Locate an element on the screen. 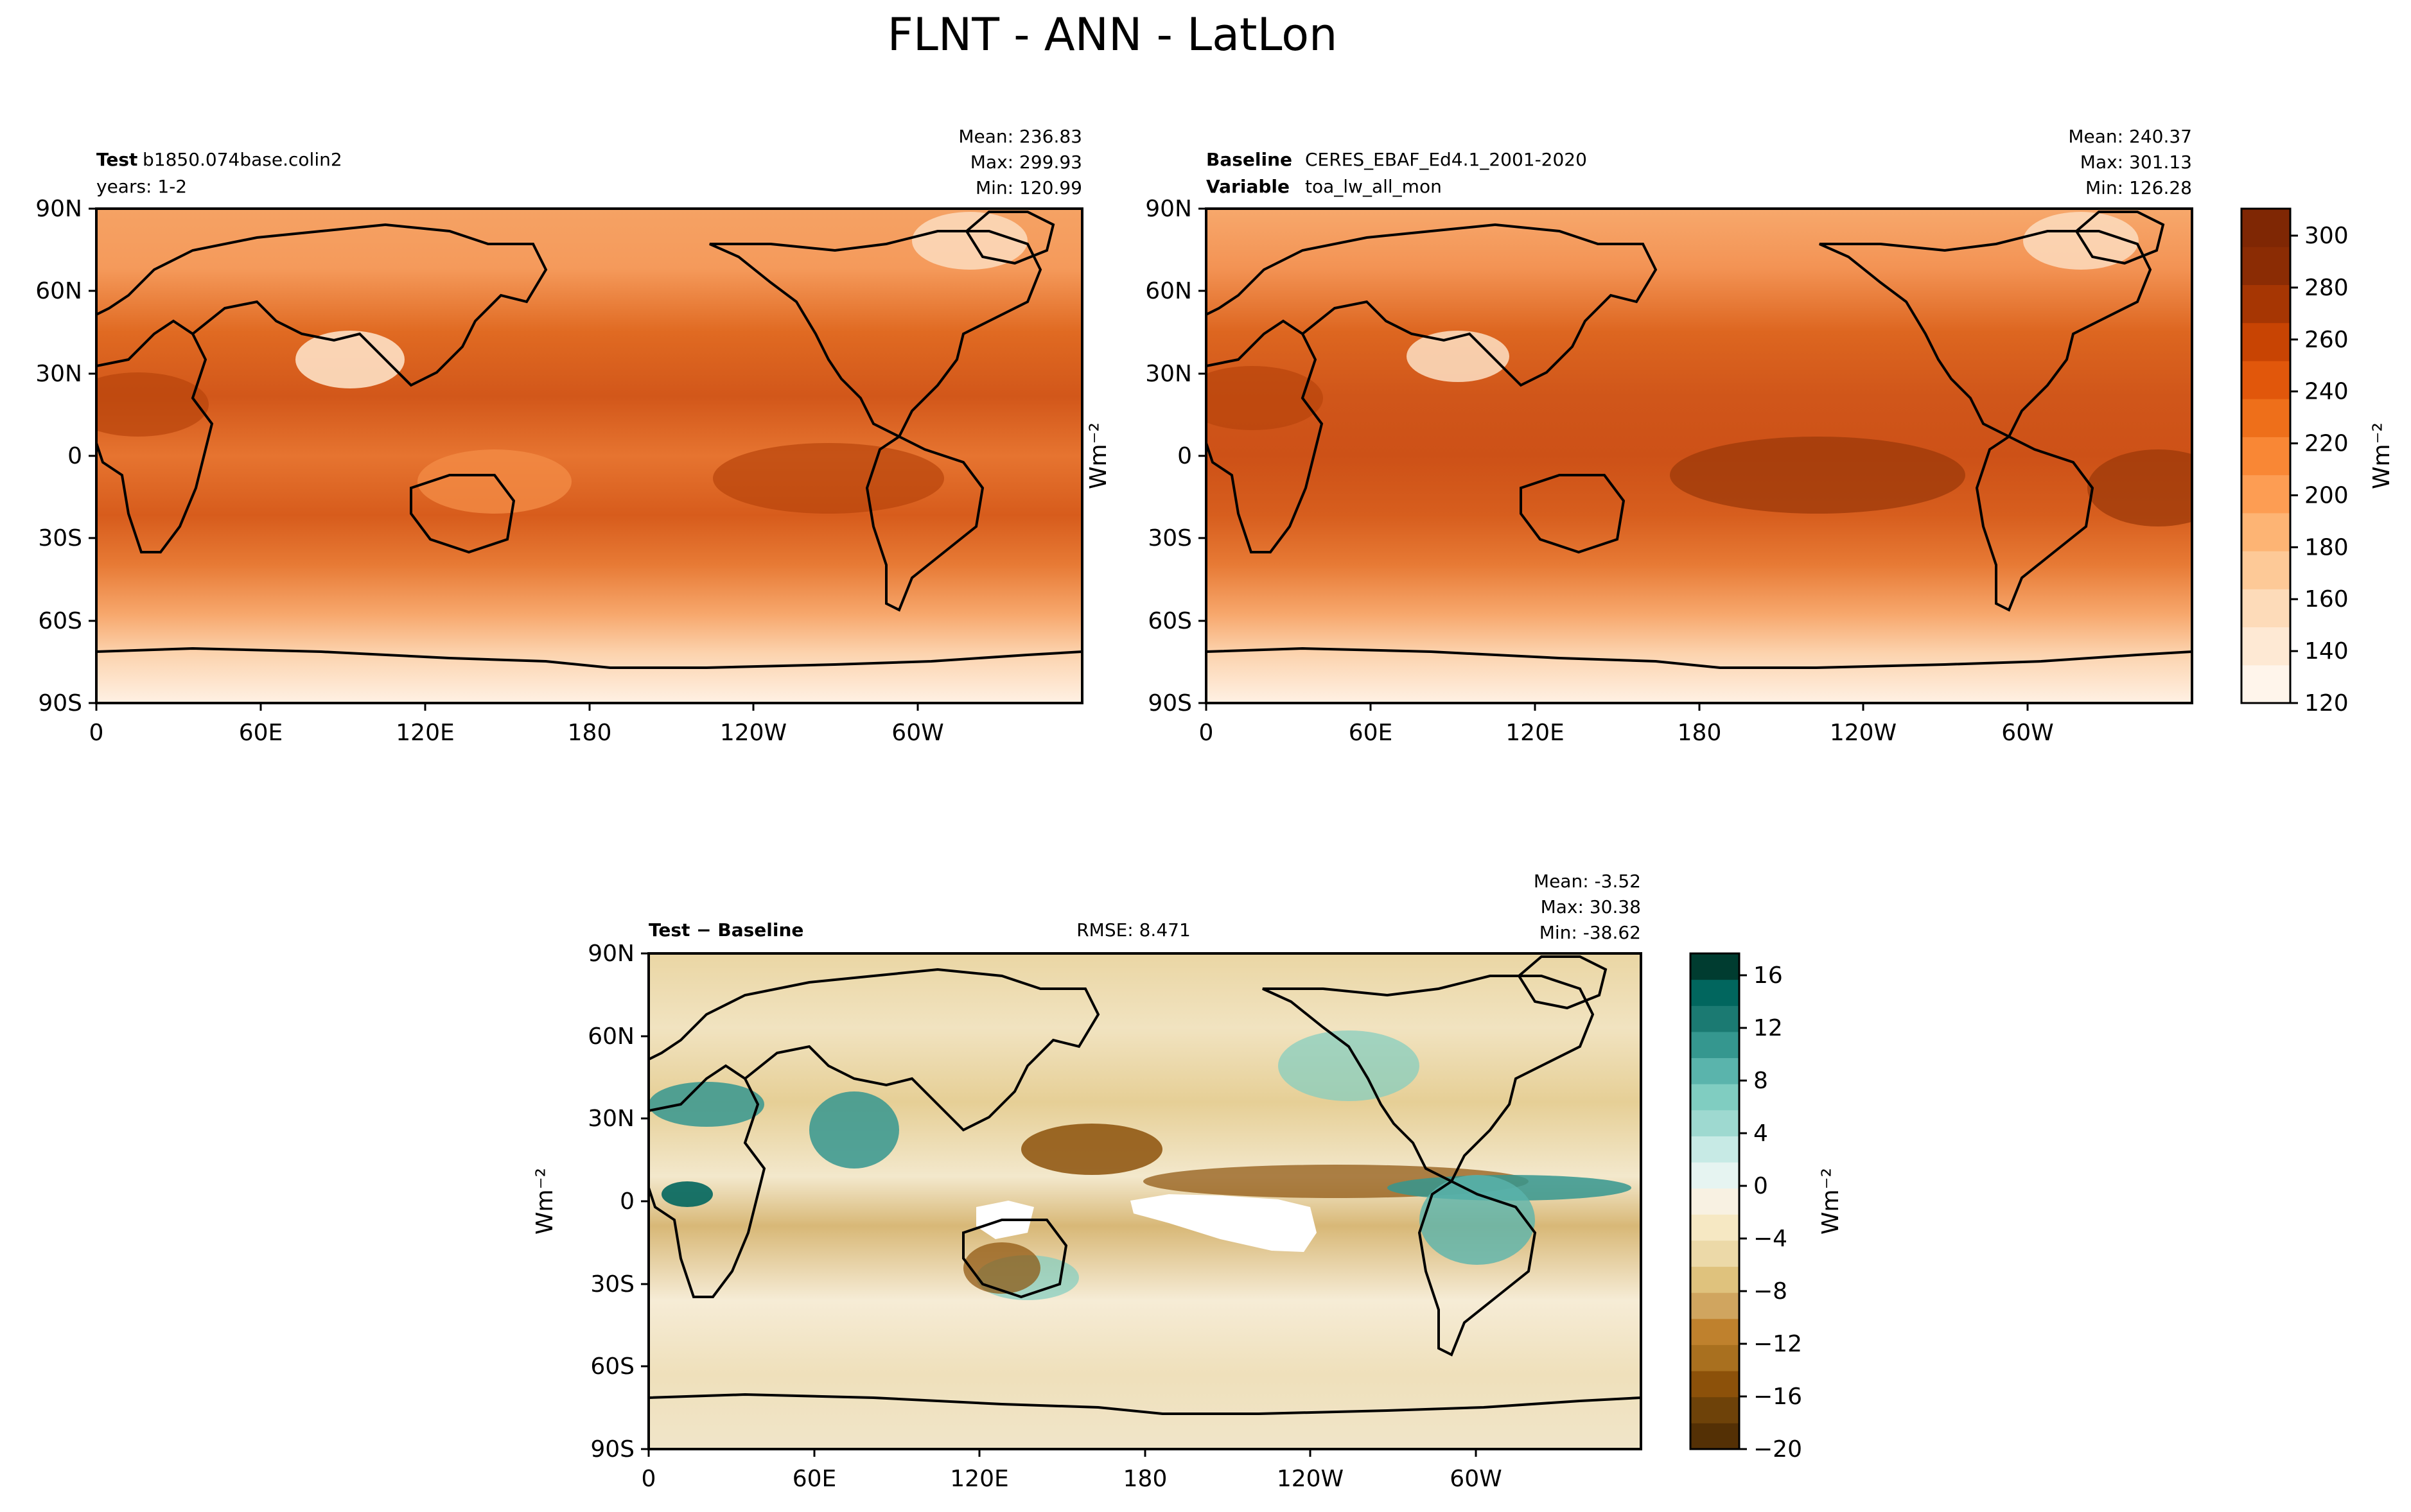  colorbar-diff-tick-label: 8 is located at coordinates (1760, 1081).